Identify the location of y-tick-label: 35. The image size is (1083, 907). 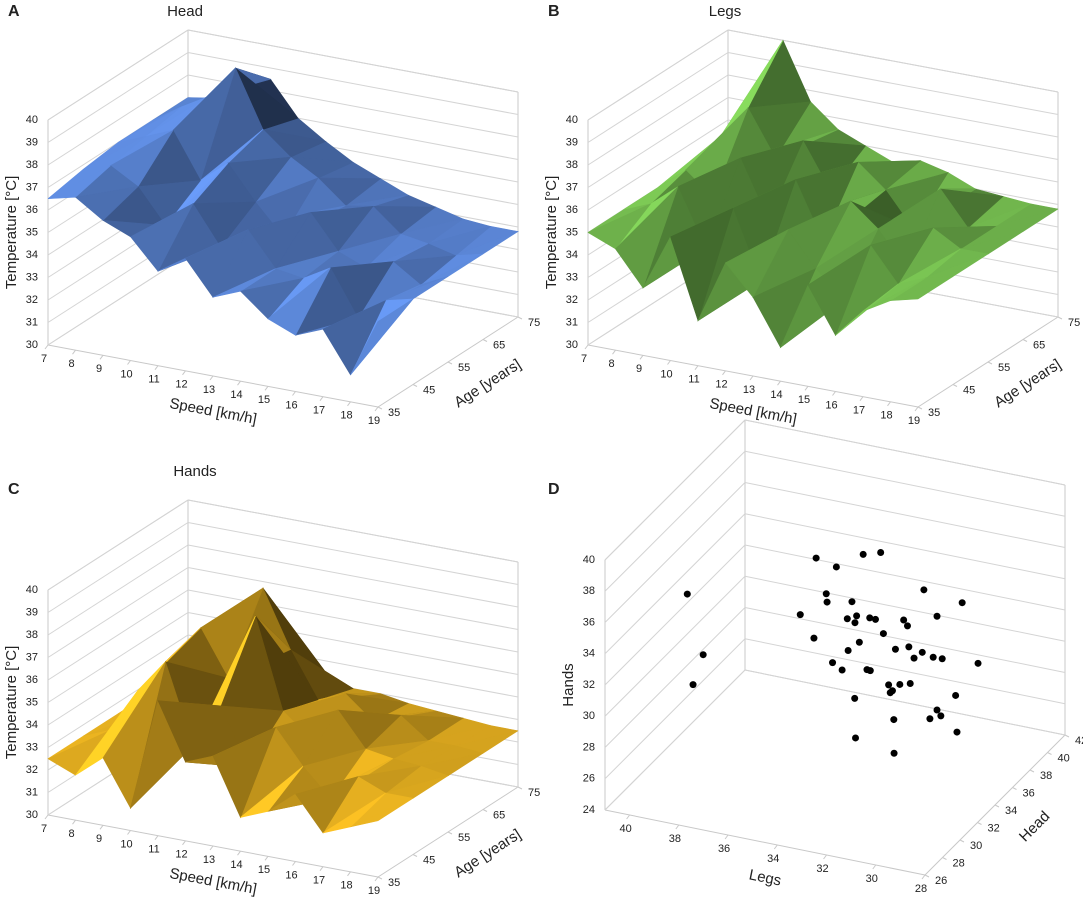
(394, 413).